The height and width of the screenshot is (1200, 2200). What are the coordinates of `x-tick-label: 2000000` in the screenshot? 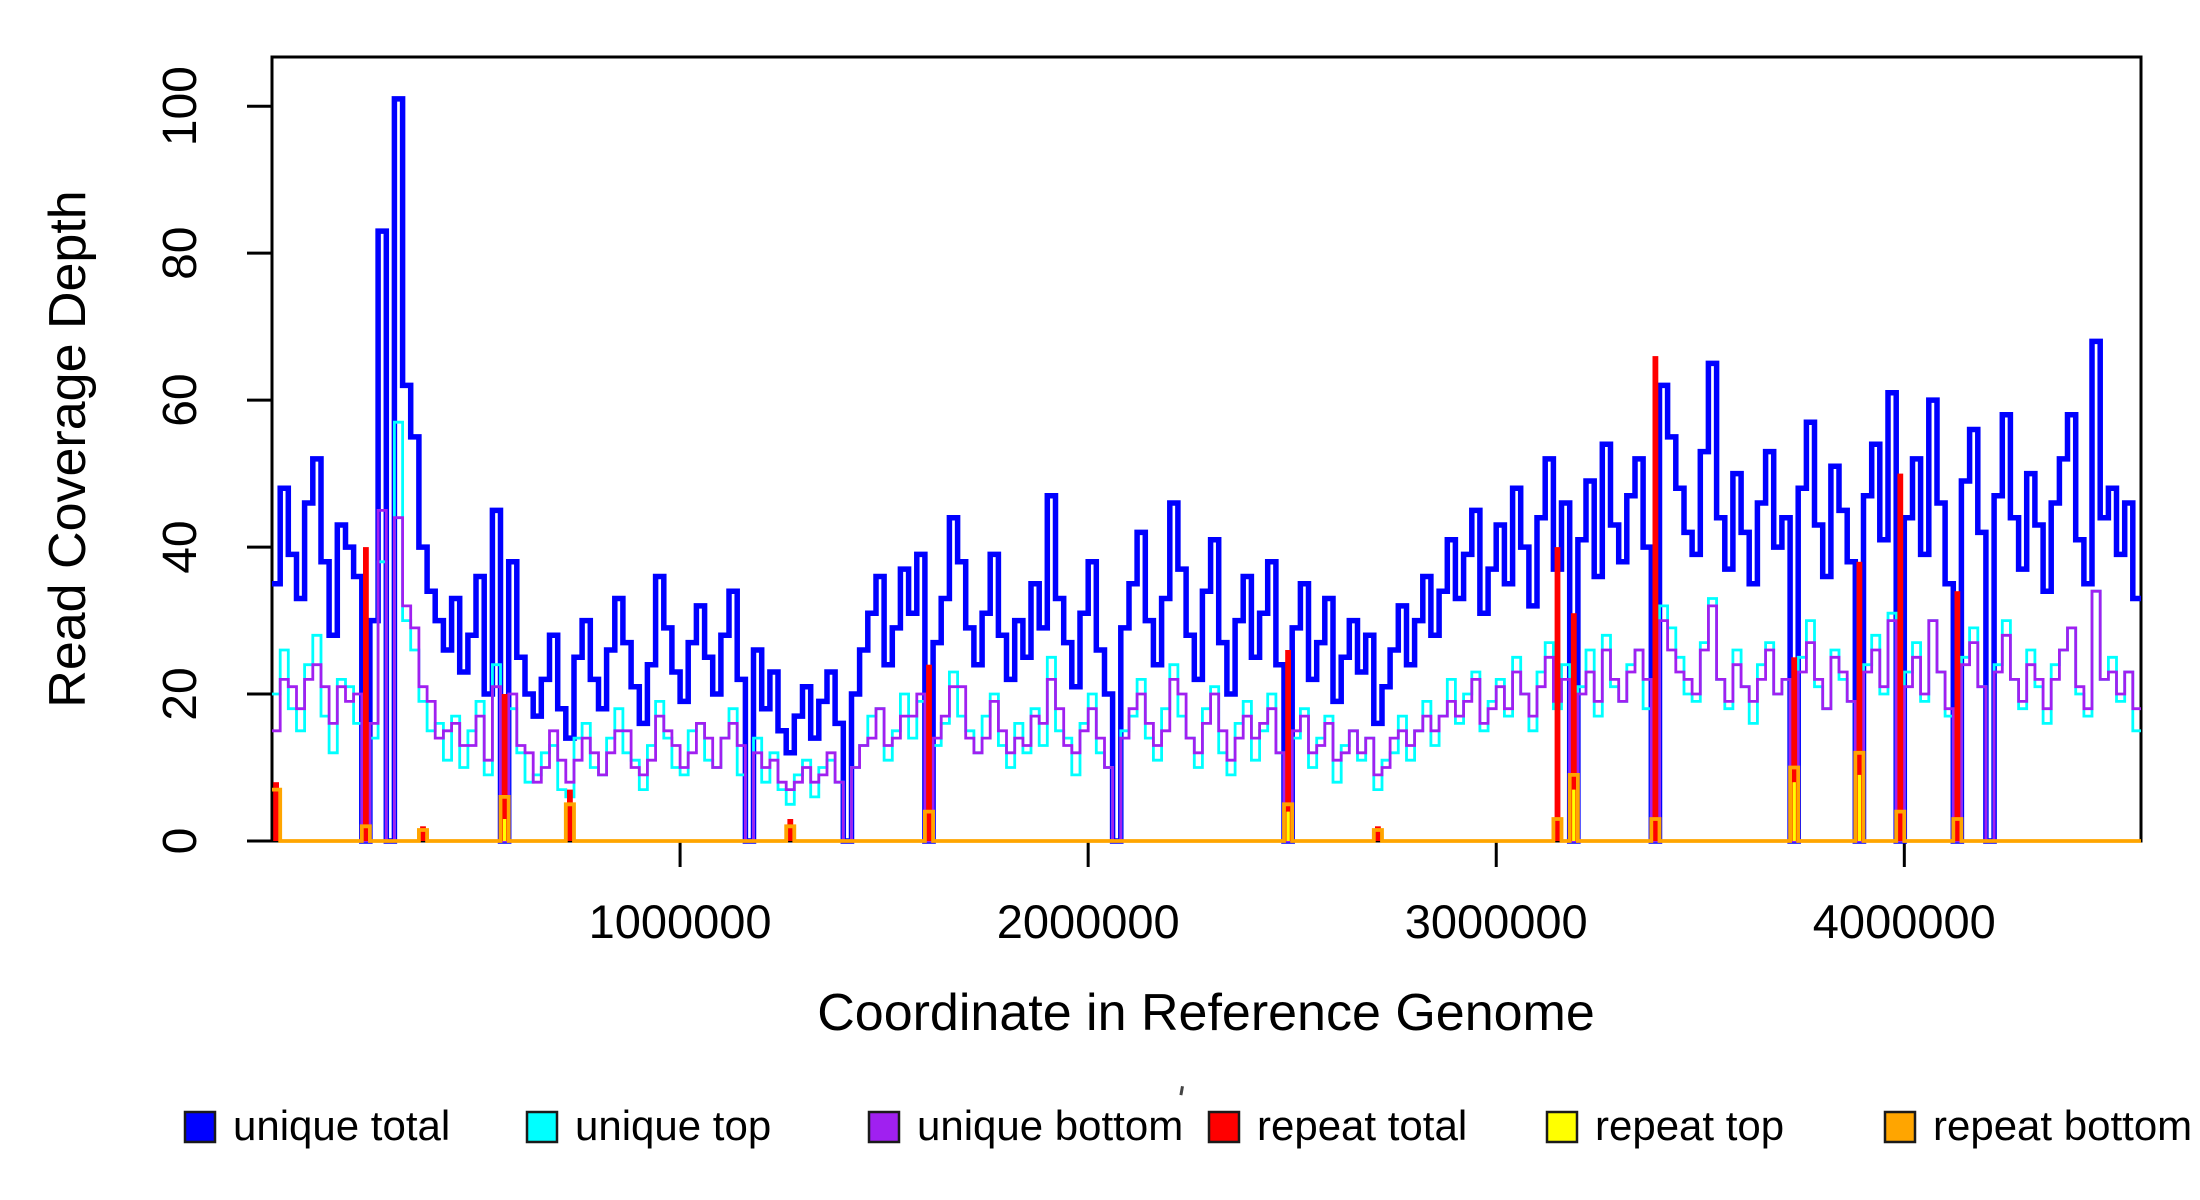 It's located at (1088, 921).